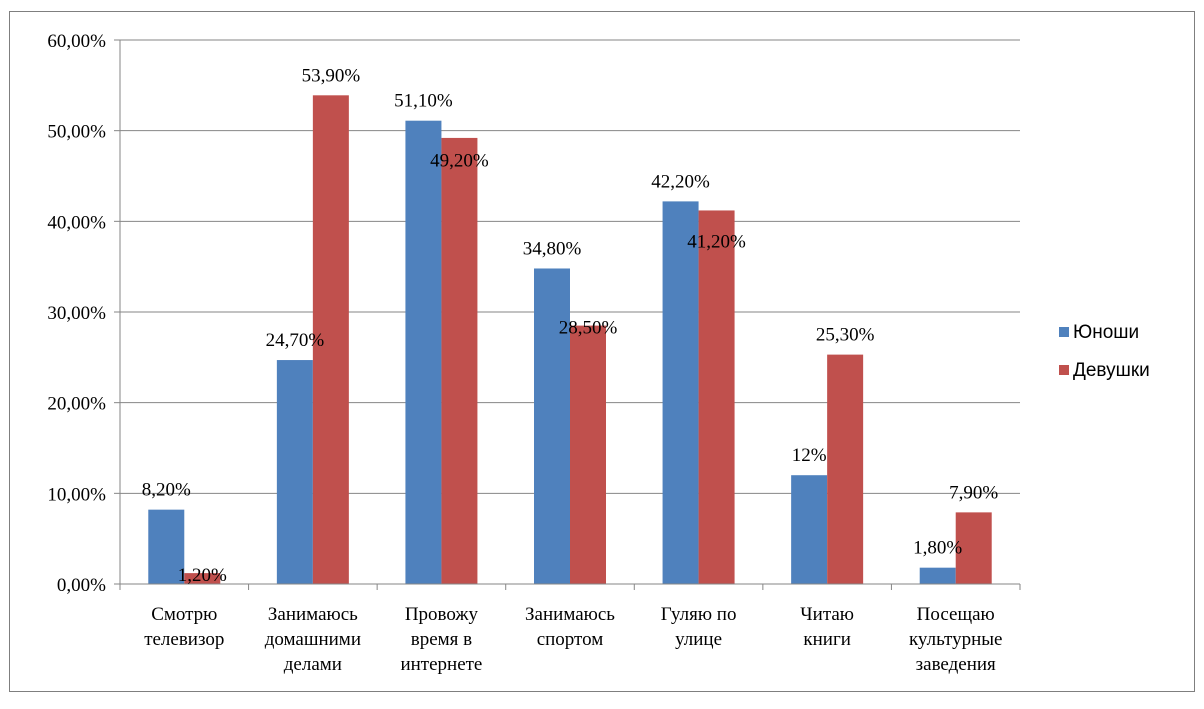  What do you see at coordinates (166, 490) in the screenshot?
I see `data-label: 8,20%` at bounding box center [166, 490].